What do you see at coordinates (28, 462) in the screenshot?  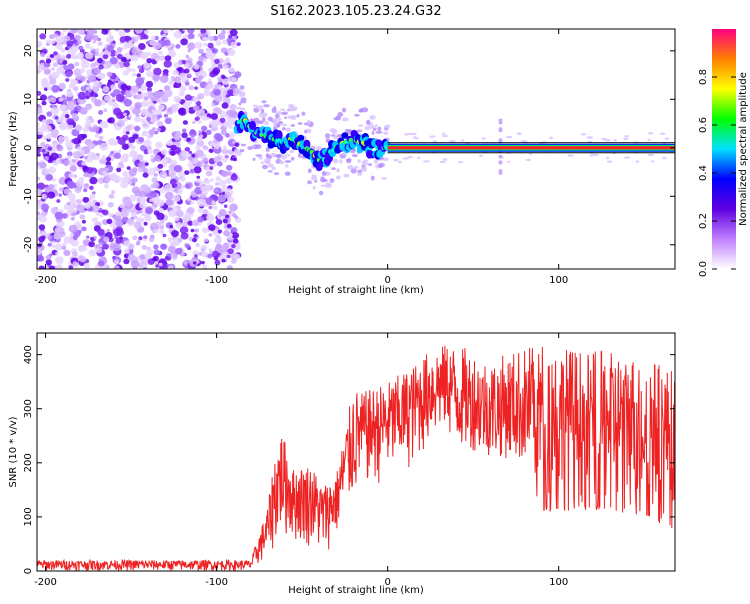 I see `snr-ytick-label: 200` at bounding box center [28, 462].